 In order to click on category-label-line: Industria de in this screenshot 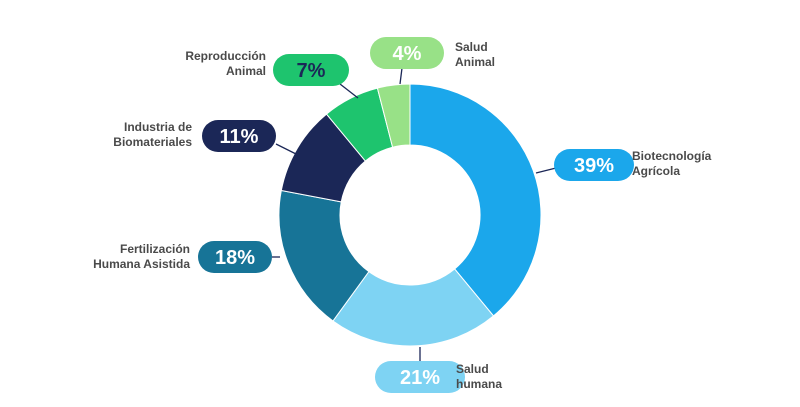, I will do `click(158, 127)`.